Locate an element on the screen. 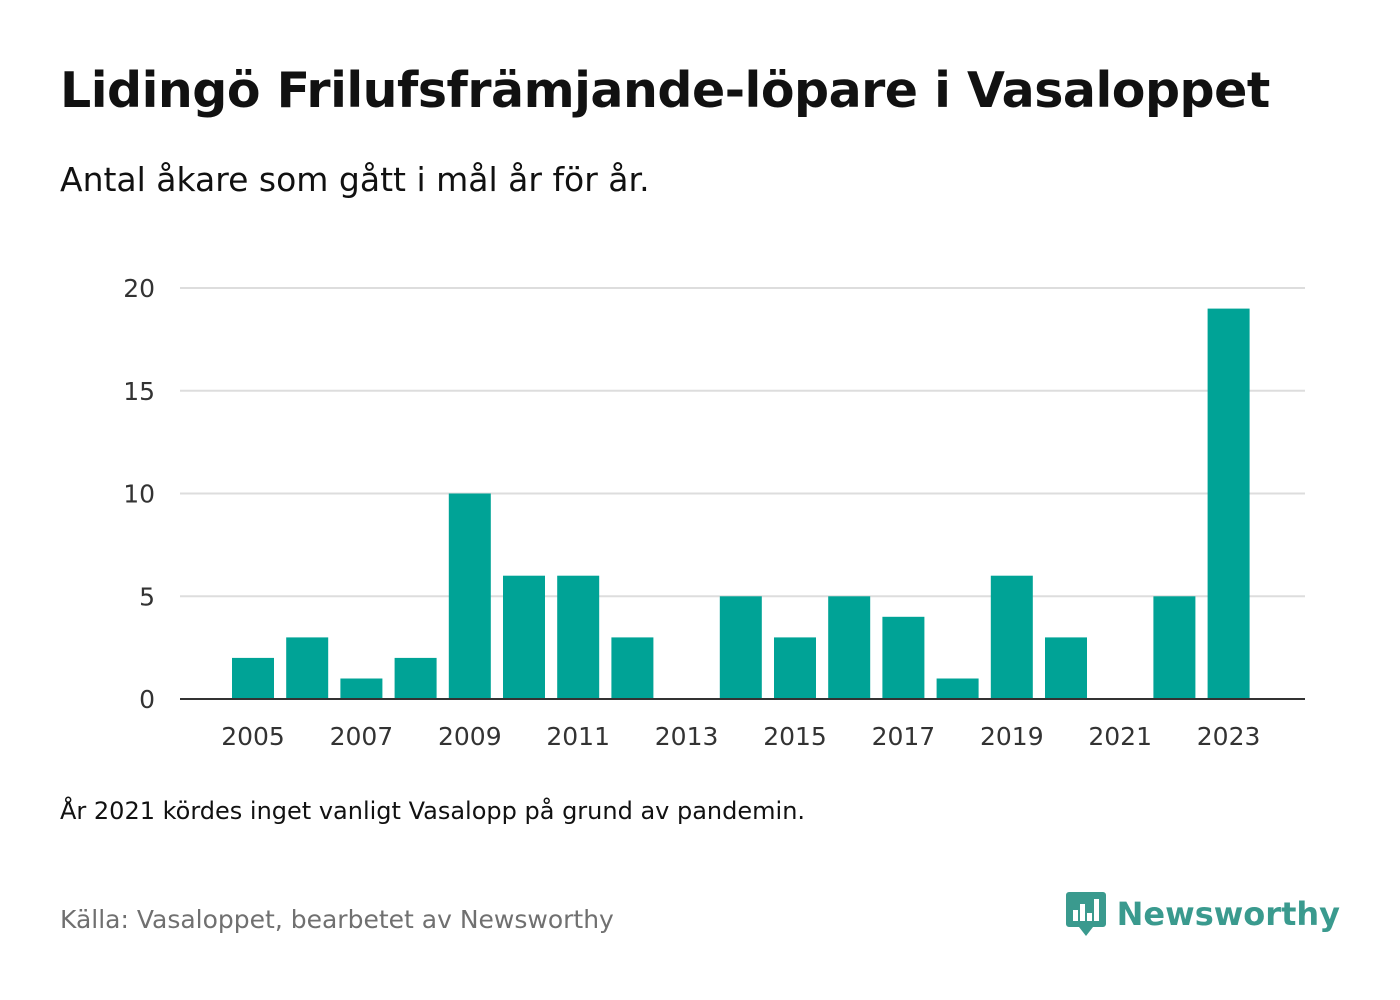  bar-2023 is located at coordinates (1228, 503).